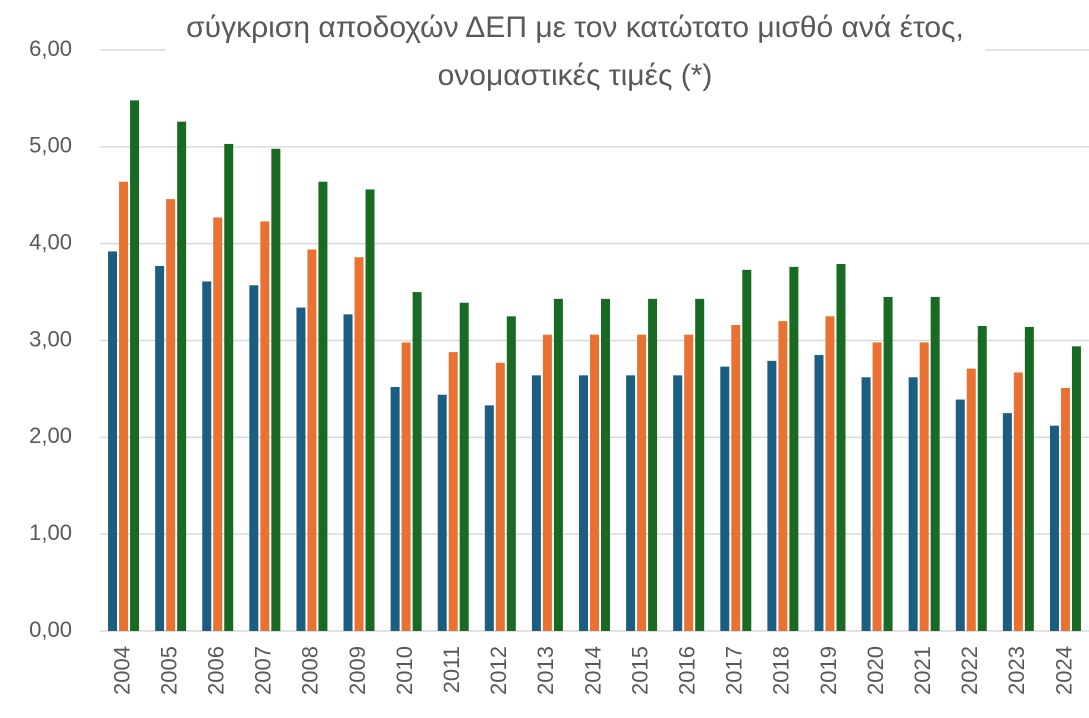  I want to click on x-tick-label: 2015, so click(639, 670).